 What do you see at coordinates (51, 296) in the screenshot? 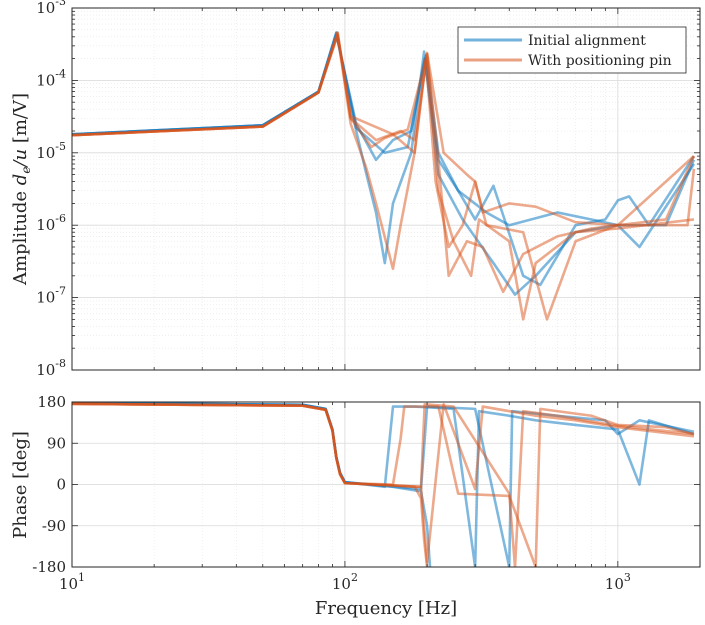
I see `amp-y-tick-label: 10⁻⁷` at bounding box center [51, 296].